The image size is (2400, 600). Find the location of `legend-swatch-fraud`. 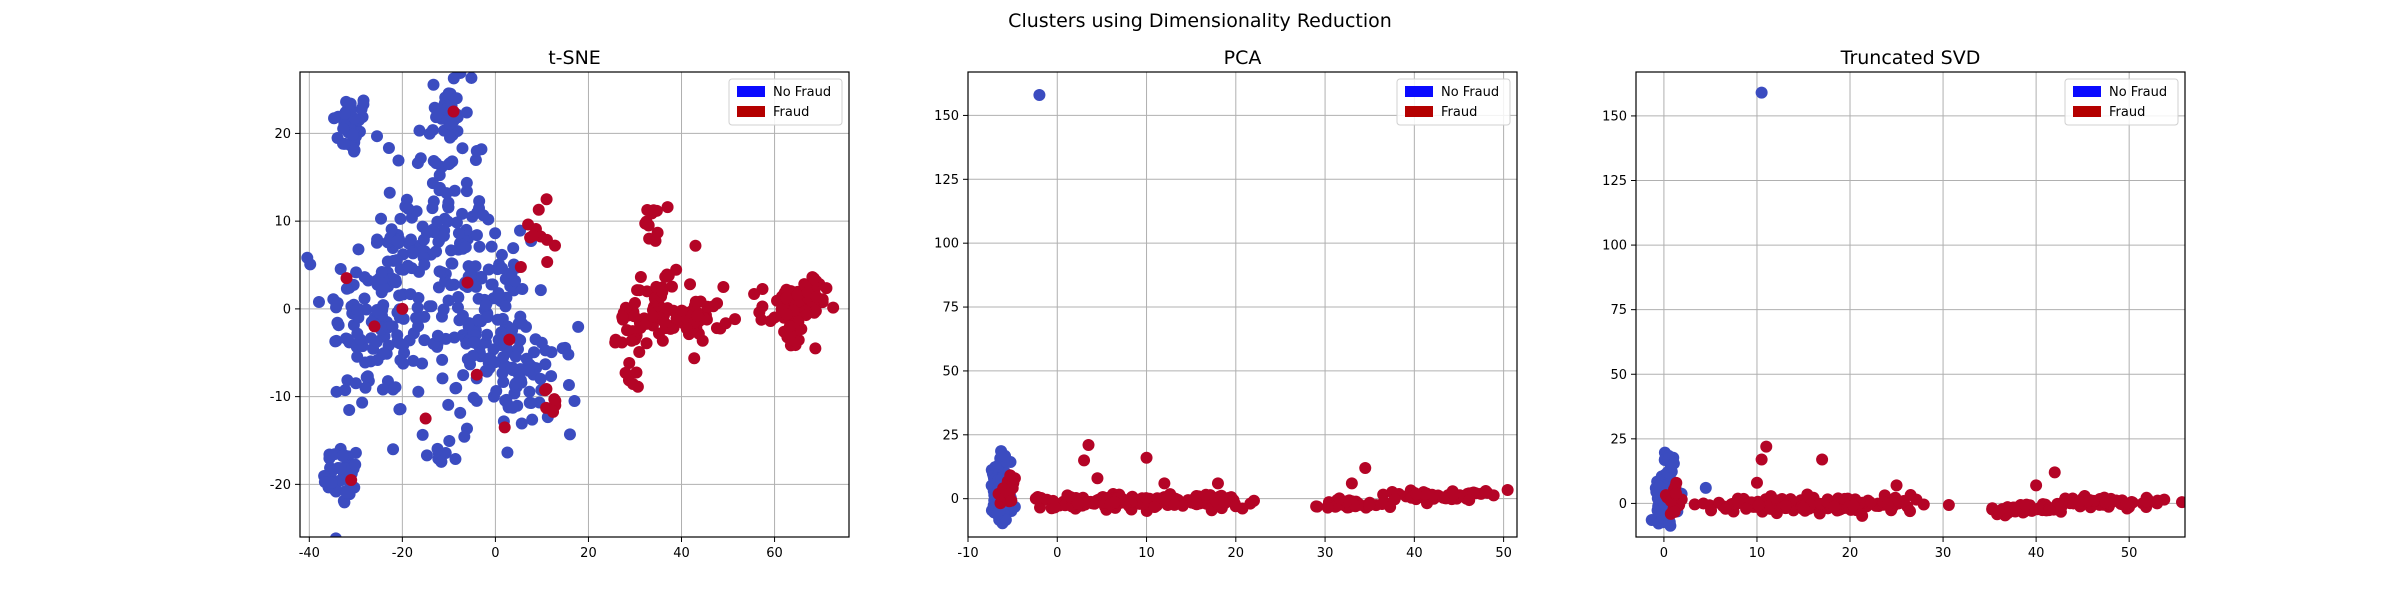

legend-swatch-fraud is located at coordinates (751, 111).